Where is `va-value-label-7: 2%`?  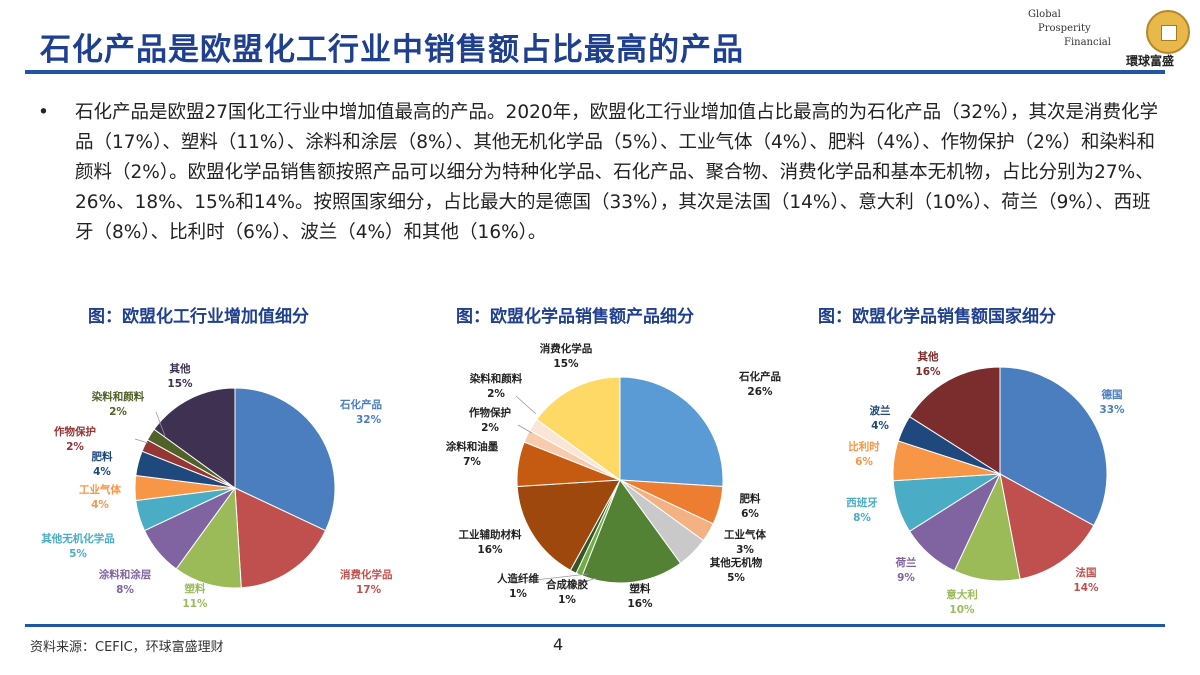 va-value-label-7: 2% is located at coordinates (75, 447).